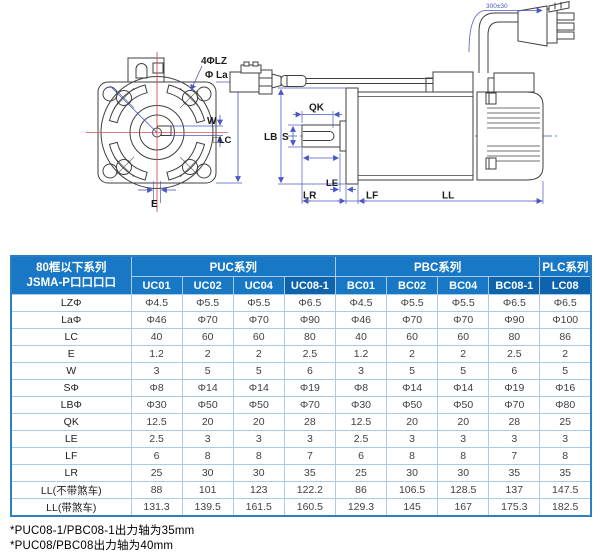 This screenshot has width=600, height=554. Describe the element at coordinates (156, 354) in the screenshot. I see `spec-cell: 1.2` at that location.